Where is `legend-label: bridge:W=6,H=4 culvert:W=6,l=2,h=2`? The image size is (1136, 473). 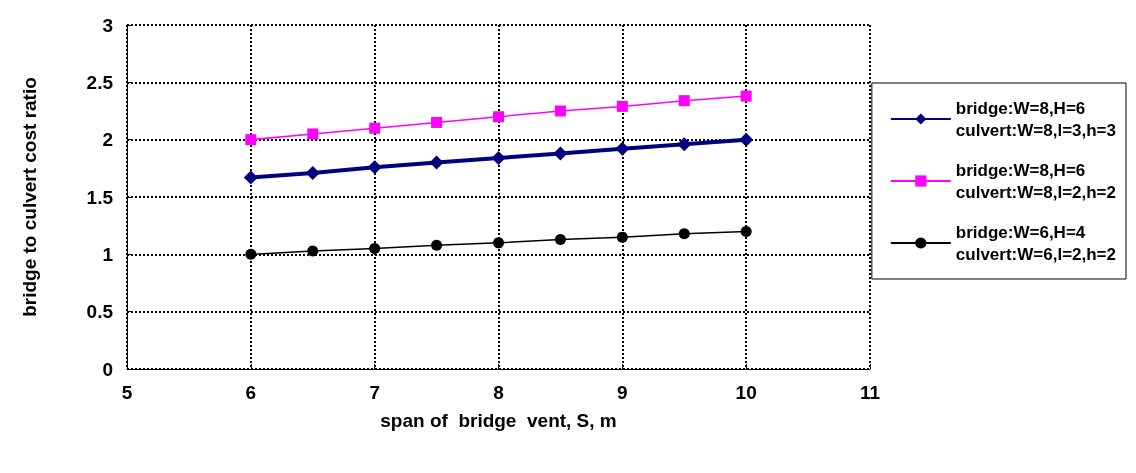
legend-label: bridge:W=6,H=4 culvert:W=6,l=2,h=2 is located at coordinates (1035, 243).